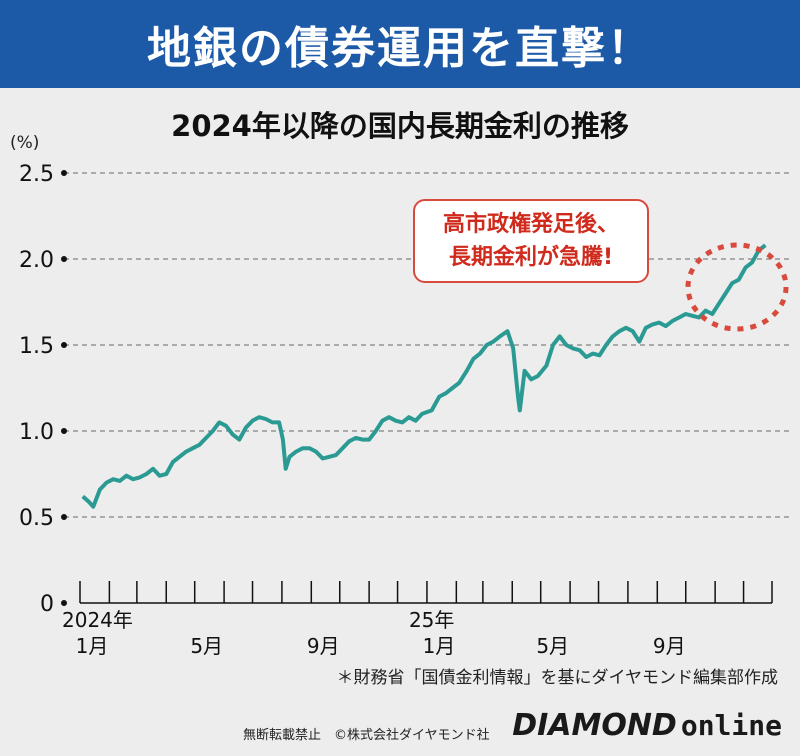 Image resolution: width=800 pixels, height=756 pixels. What do you see at coordinates (431, 620) in the screenshot?
I see `x-tick-year: 25年` at bounding box center [431, 620].